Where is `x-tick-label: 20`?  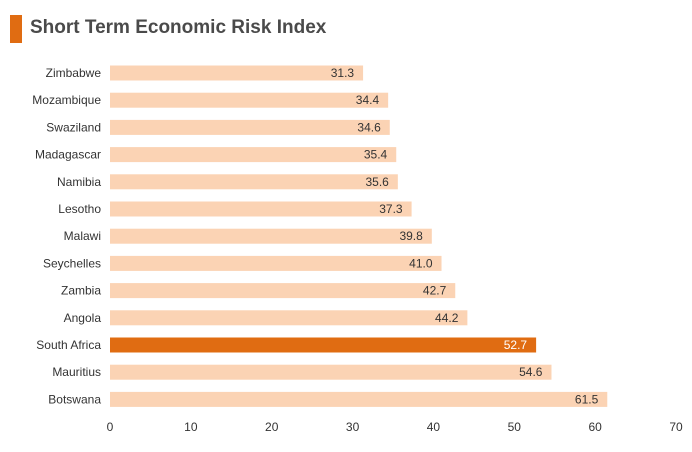 x-tick-label: 20 is located at coordinates (272, 427).